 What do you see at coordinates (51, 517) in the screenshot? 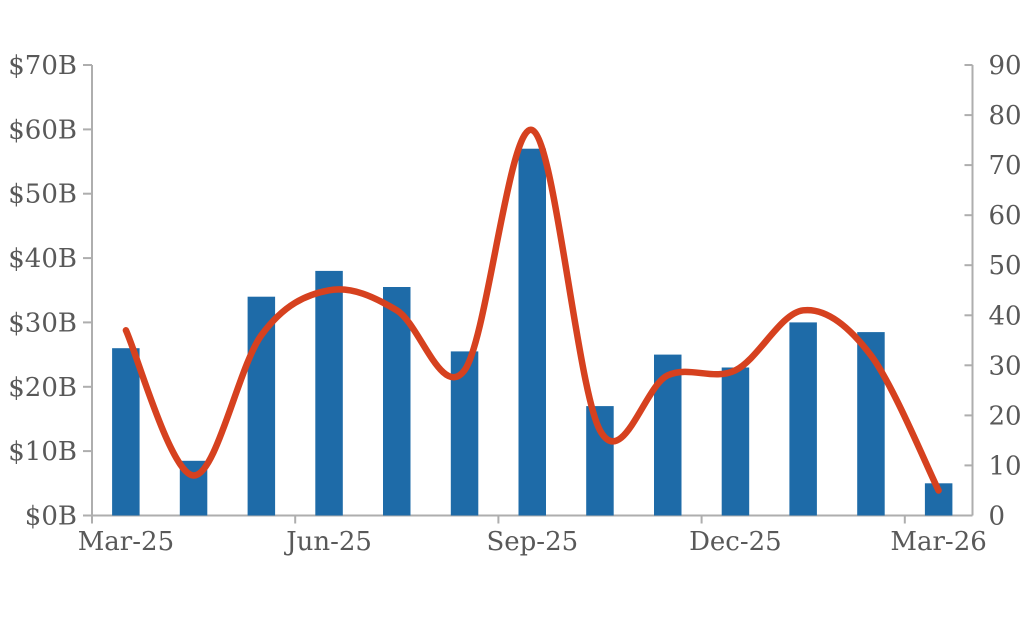
I see `left-axis-tick-label: $0B` at bounding box center [51, 517].